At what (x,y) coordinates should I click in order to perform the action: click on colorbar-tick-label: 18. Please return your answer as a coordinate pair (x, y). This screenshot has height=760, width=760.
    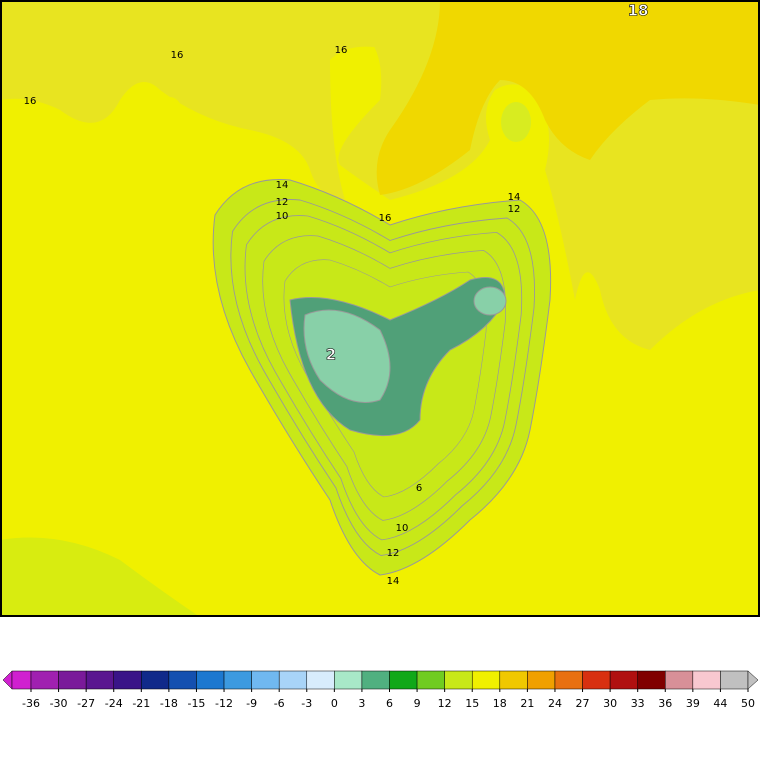
    Looking at the image, I should click on (500, 703).